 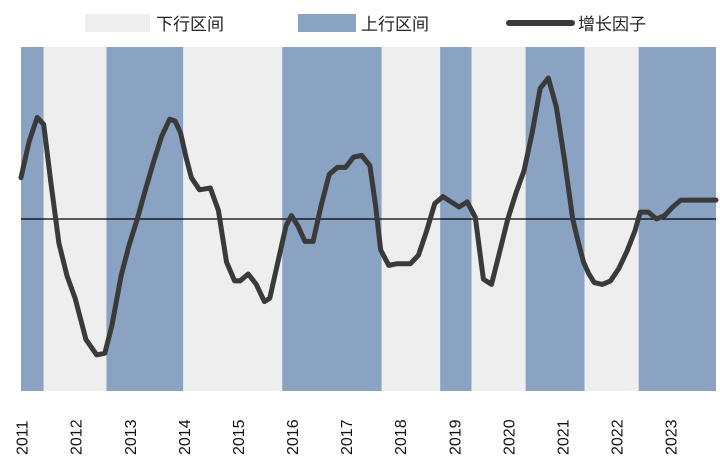 What do you see at coordinates (509, 437) in the screenshot?
I see `x-tick-label-2020: 2020` at bounding box center [509, 437].